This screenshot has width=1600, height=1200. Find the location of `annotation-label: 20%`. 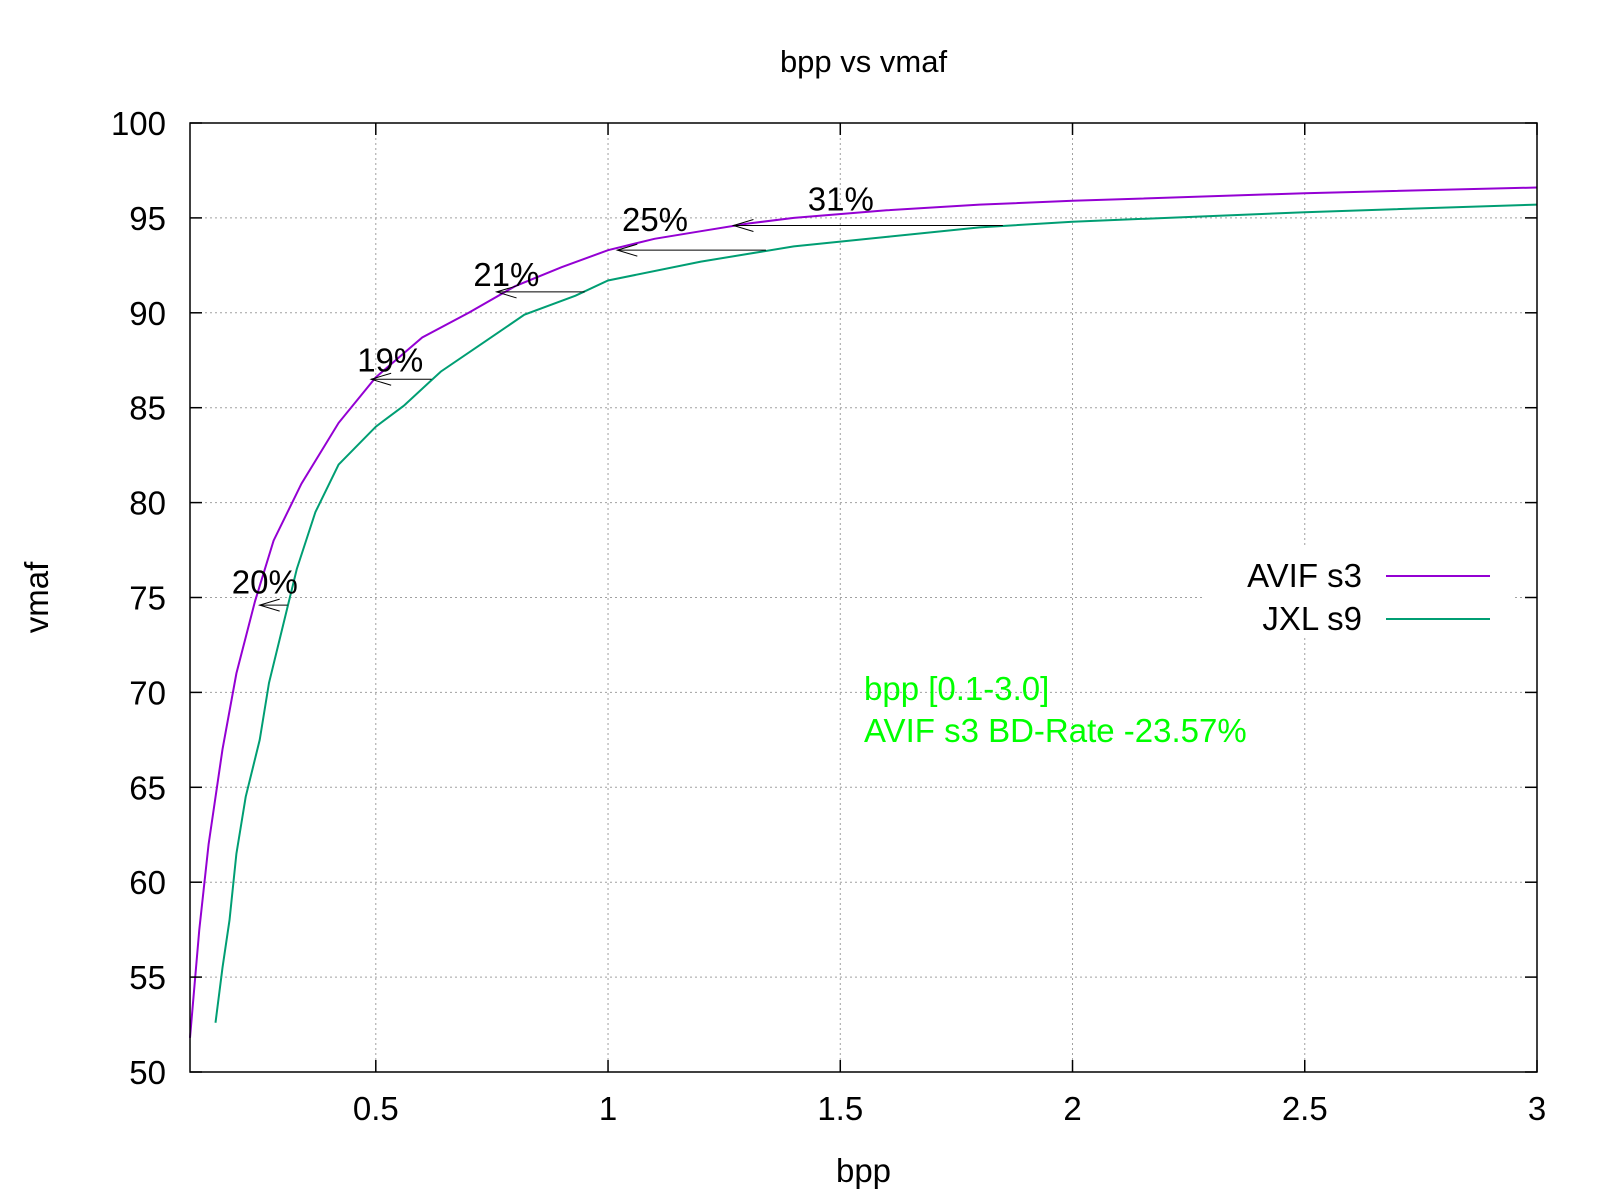

annotation-label: 20% is located at coordinates (265, 582).